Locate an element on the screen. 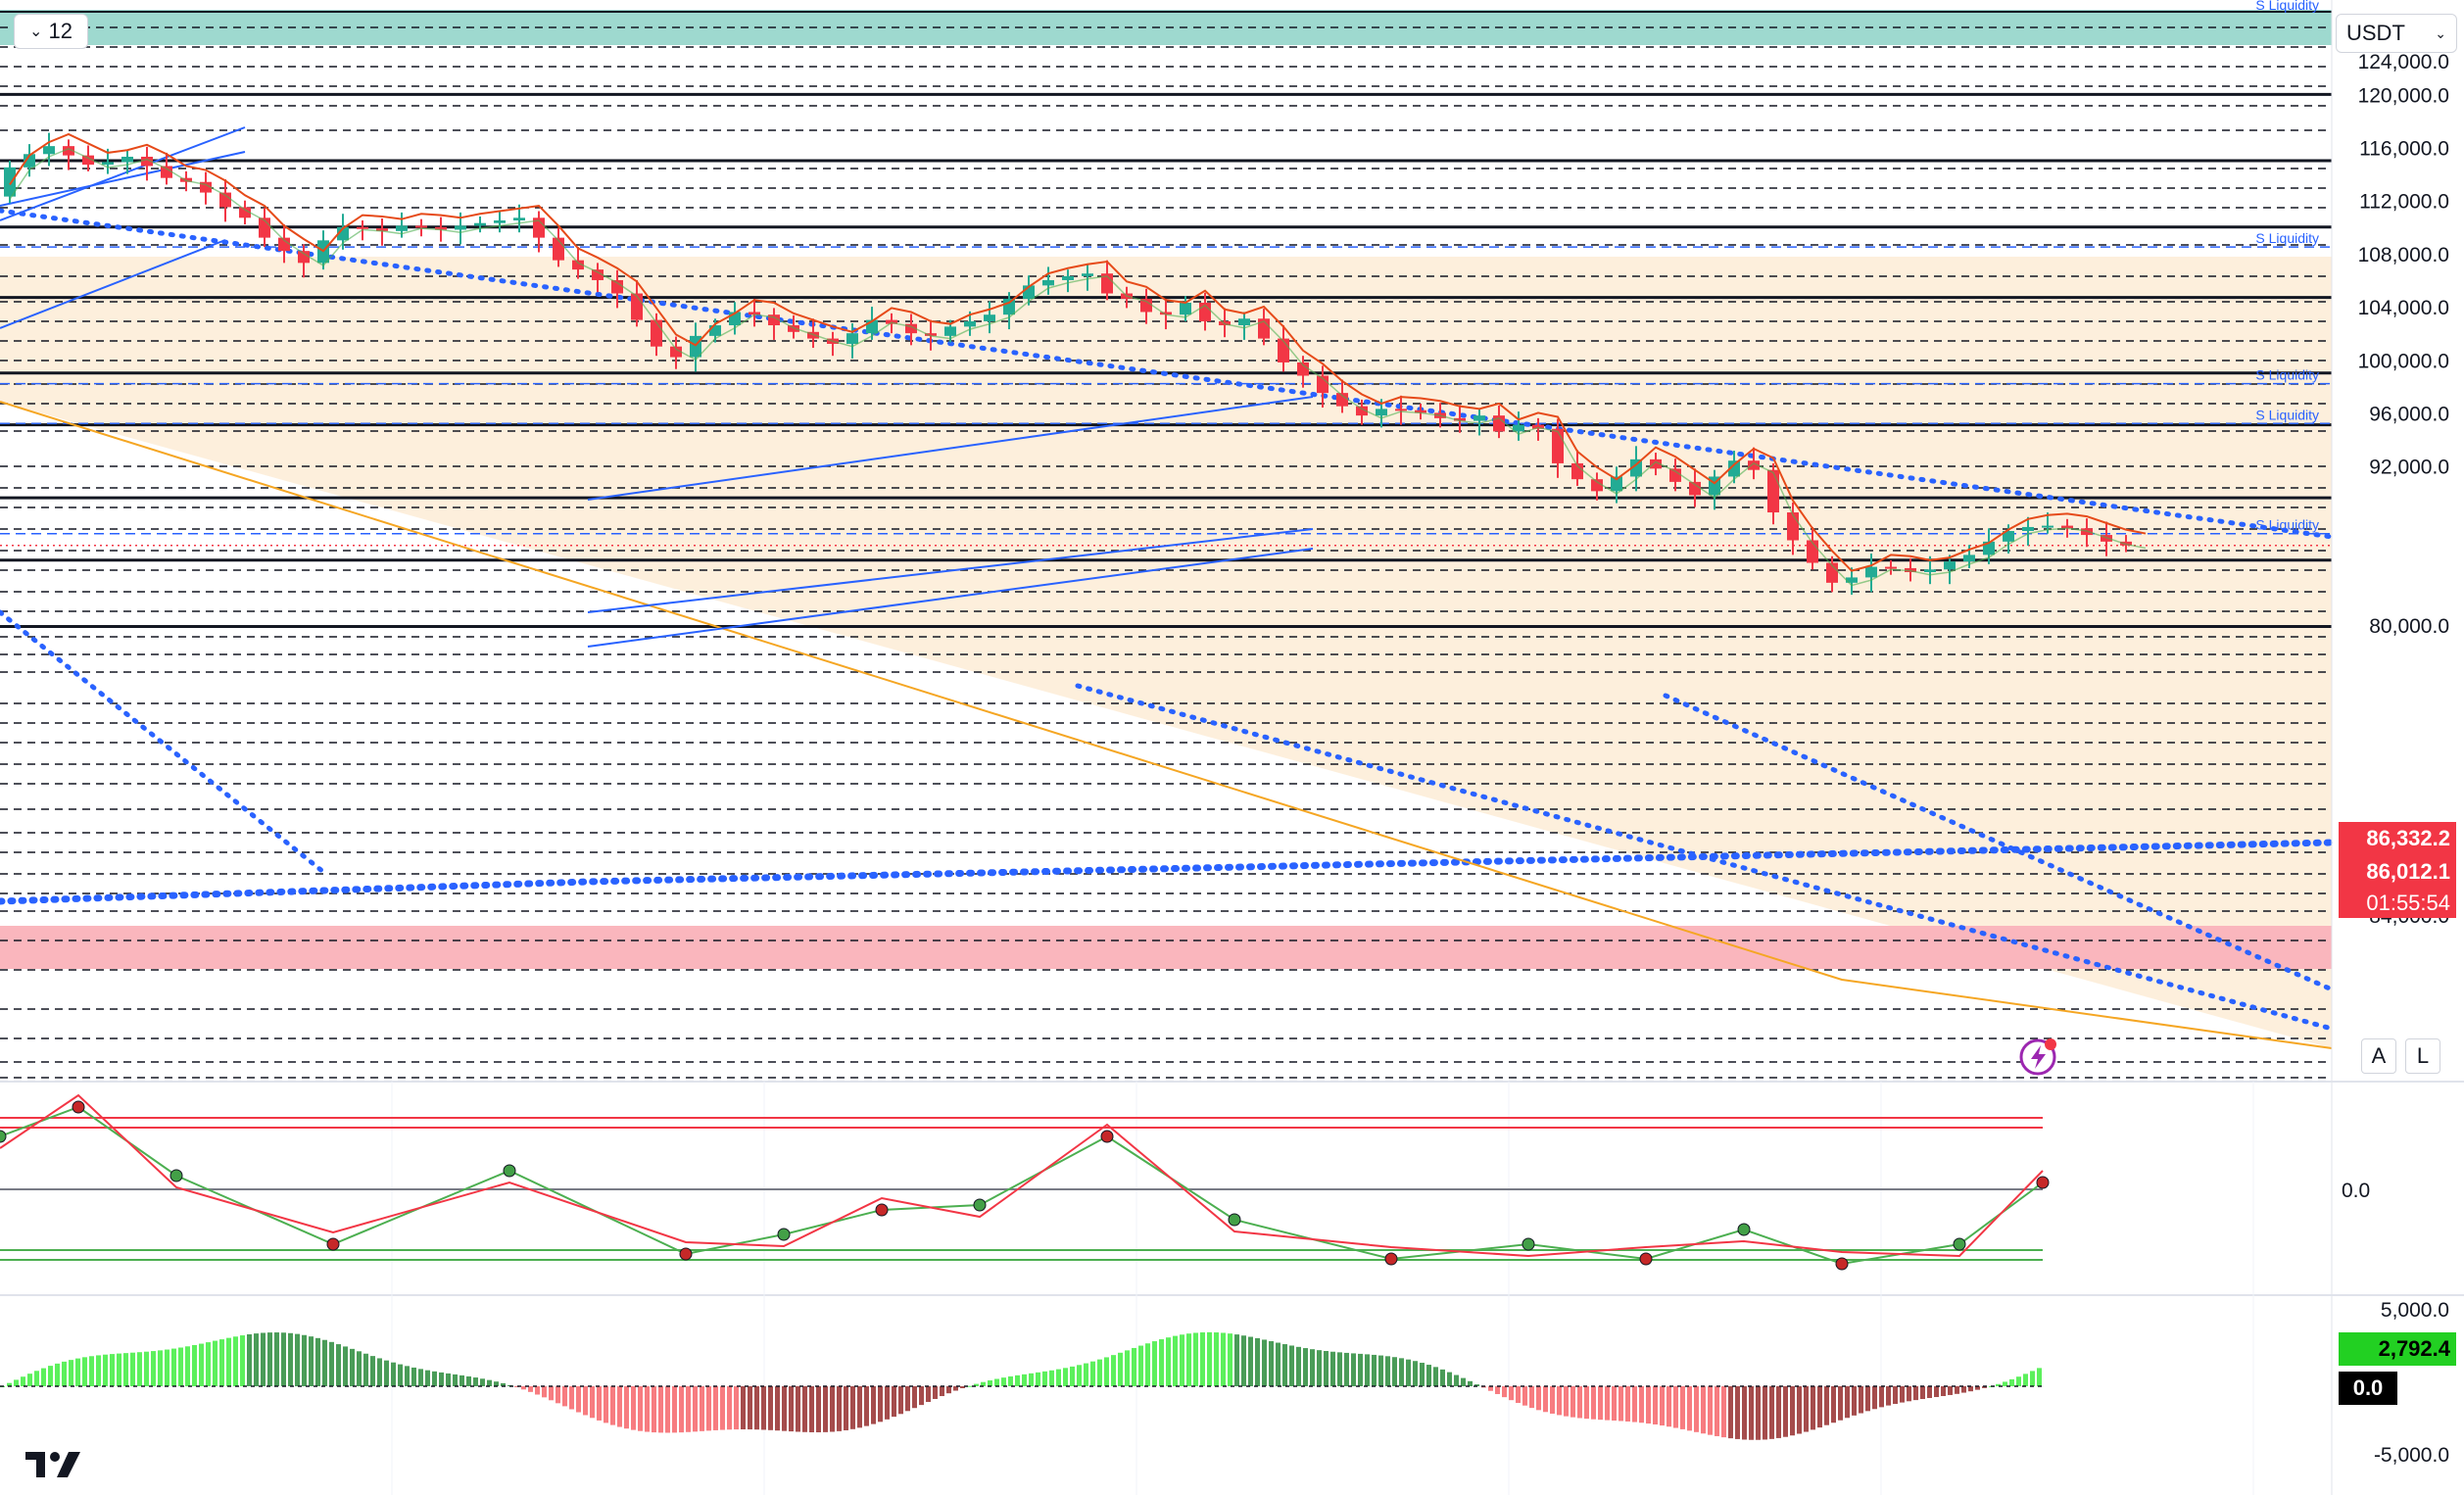  liquidity-label: S Liquidity is located at coordinates (2287, 238).